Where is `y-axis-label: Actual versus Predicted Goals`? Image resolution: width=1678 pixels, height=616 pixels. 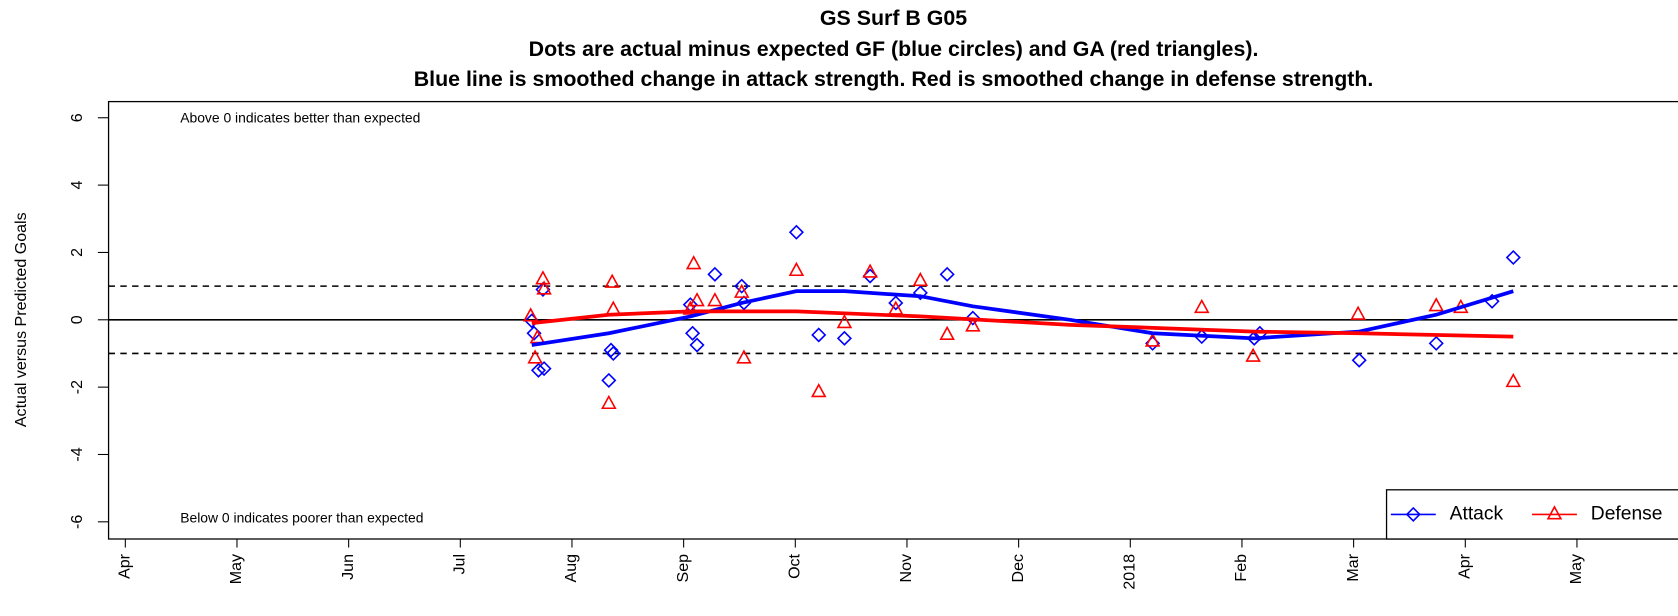
y-axis-label: Actual versus Predicted Goals is located at coordinates (21, 319).